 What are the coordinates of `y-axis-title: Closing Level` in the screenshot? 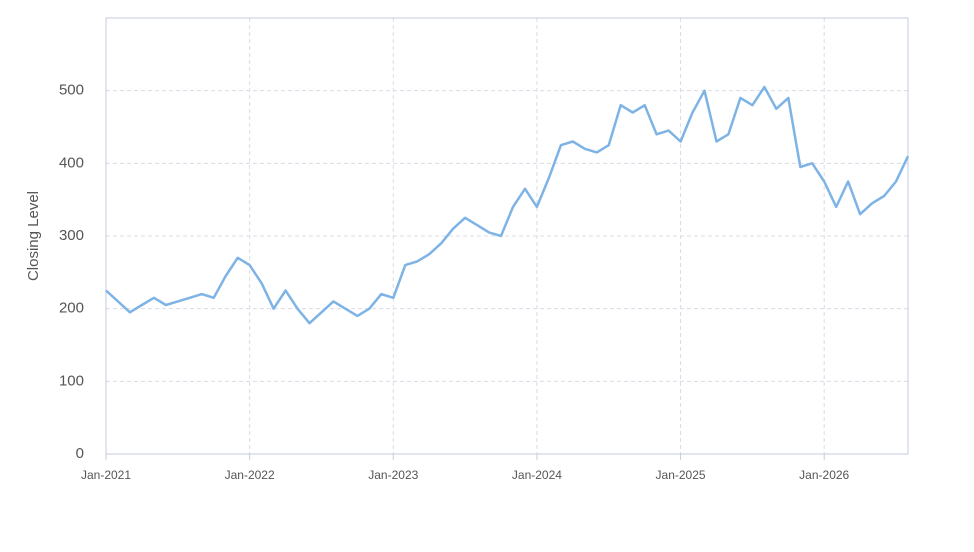 It's located at (33, 236).